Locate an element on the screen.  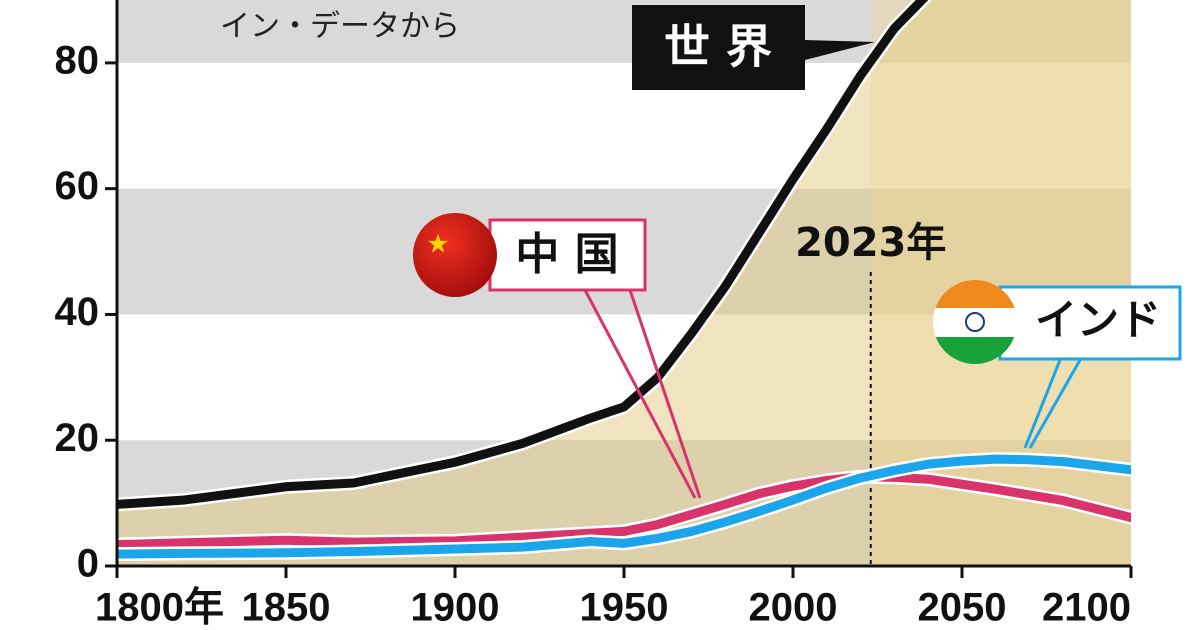
legend-label: 世 界 is located at coordinates (718, 47).